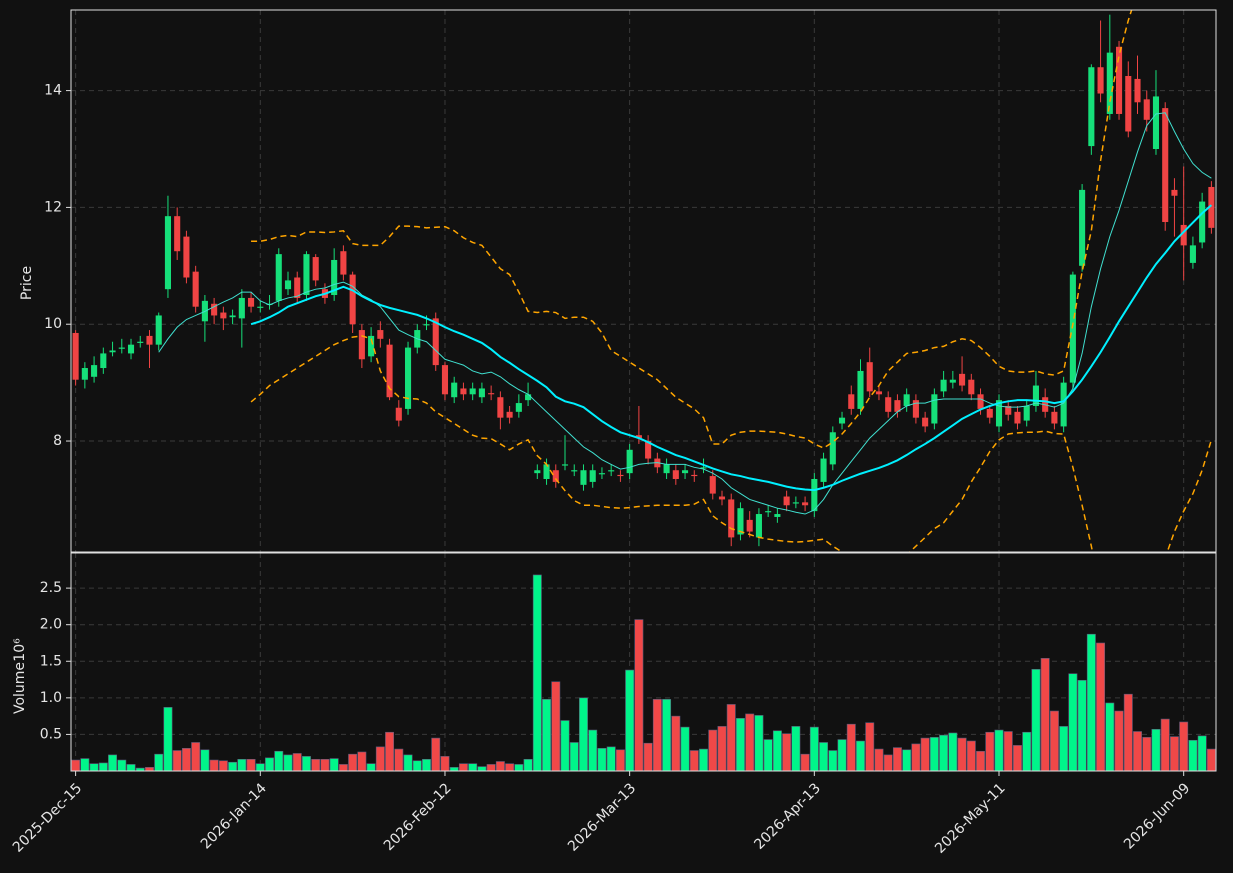 This screenshot has height=873, width=1233. What do you see at coordinates (20, 650) in the screenshot?
I see `offset-label: 10⁶` at bounding box center [20, 650].